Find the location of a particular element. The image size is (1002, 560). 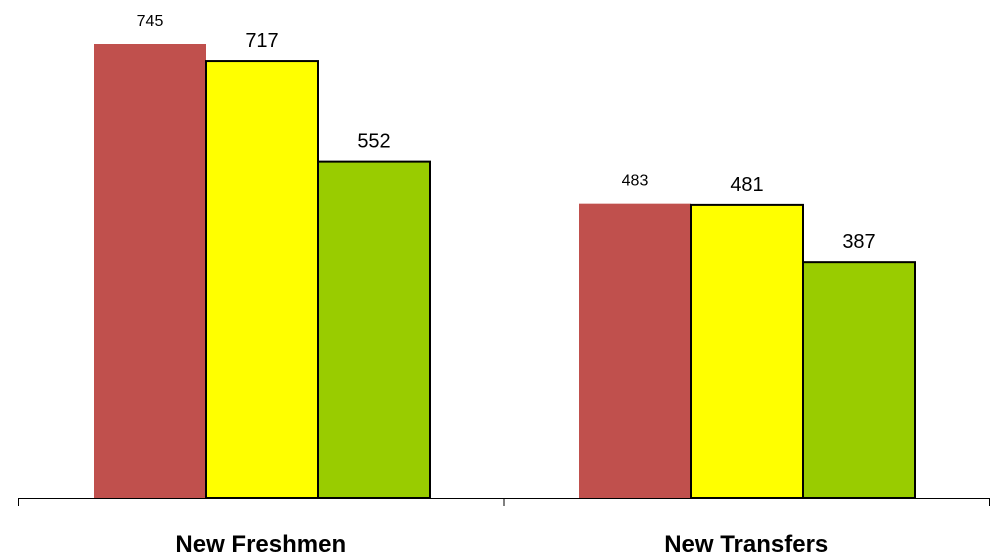

bar-cat0-series1 is located at coordinates (262, 280).